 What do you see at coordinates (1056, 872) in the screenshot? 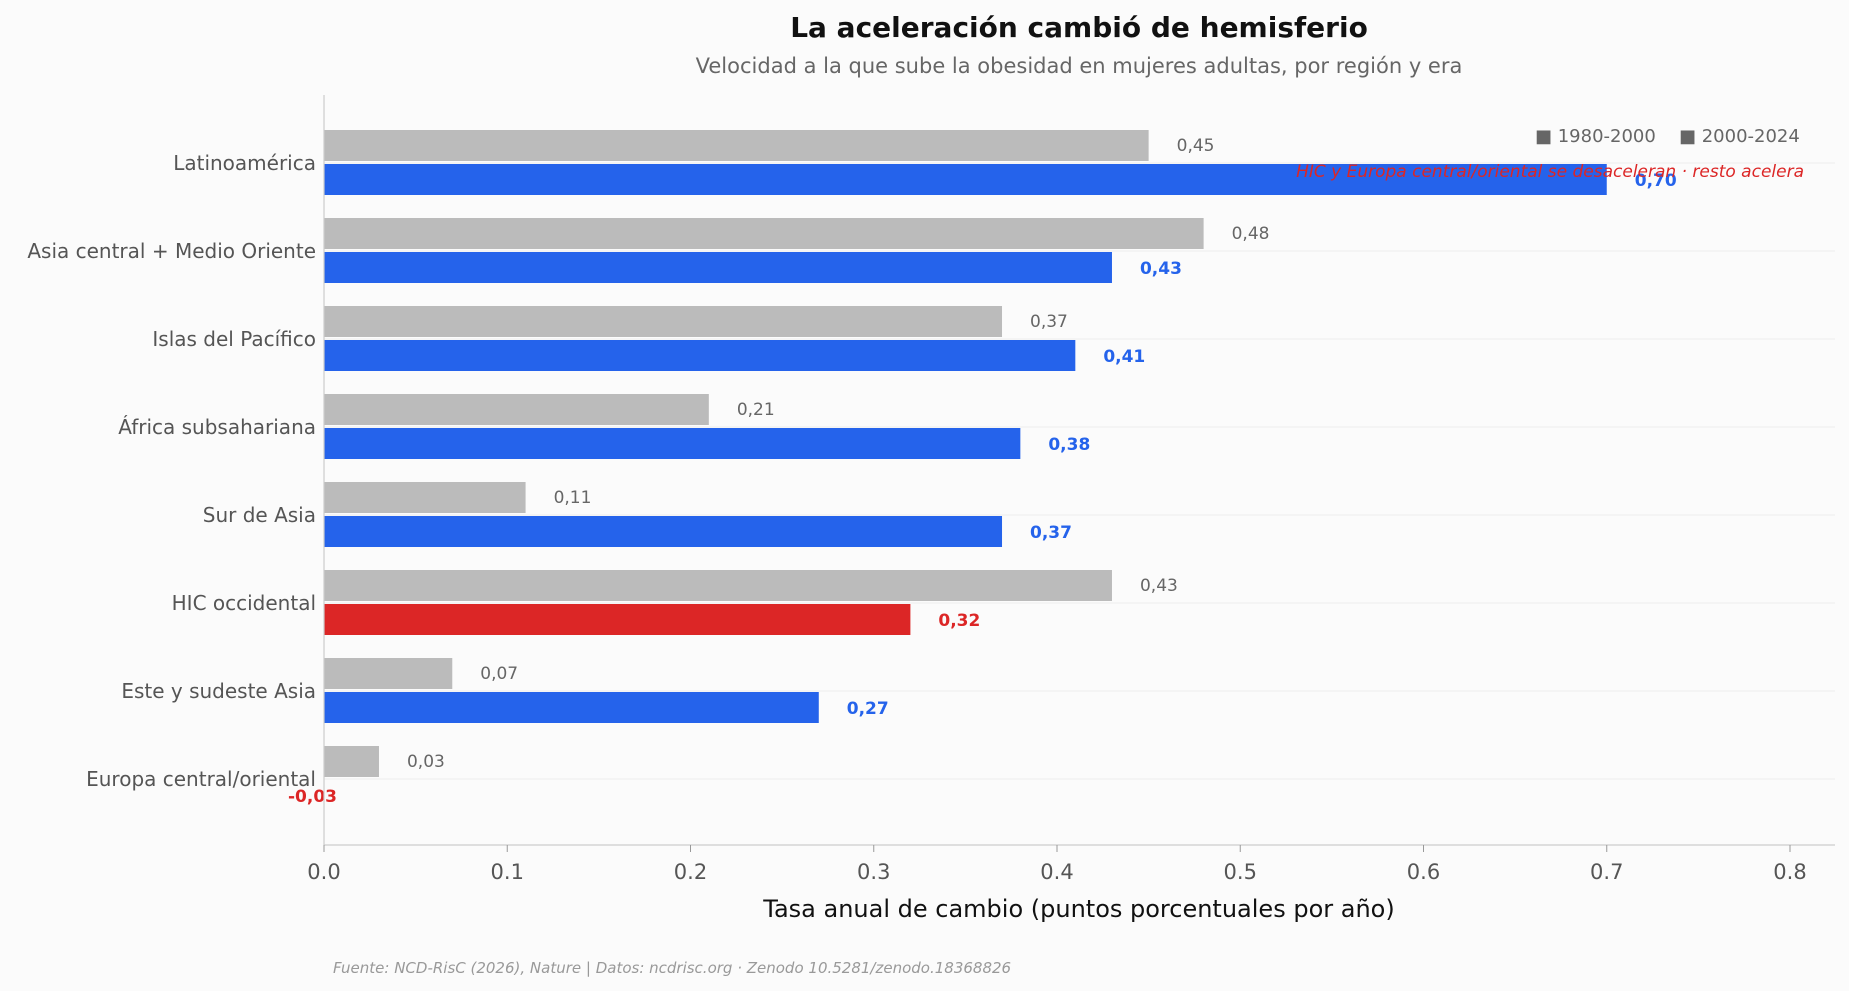
I see `x-tick-label: 0.4` at bounding box center [1056, 872].